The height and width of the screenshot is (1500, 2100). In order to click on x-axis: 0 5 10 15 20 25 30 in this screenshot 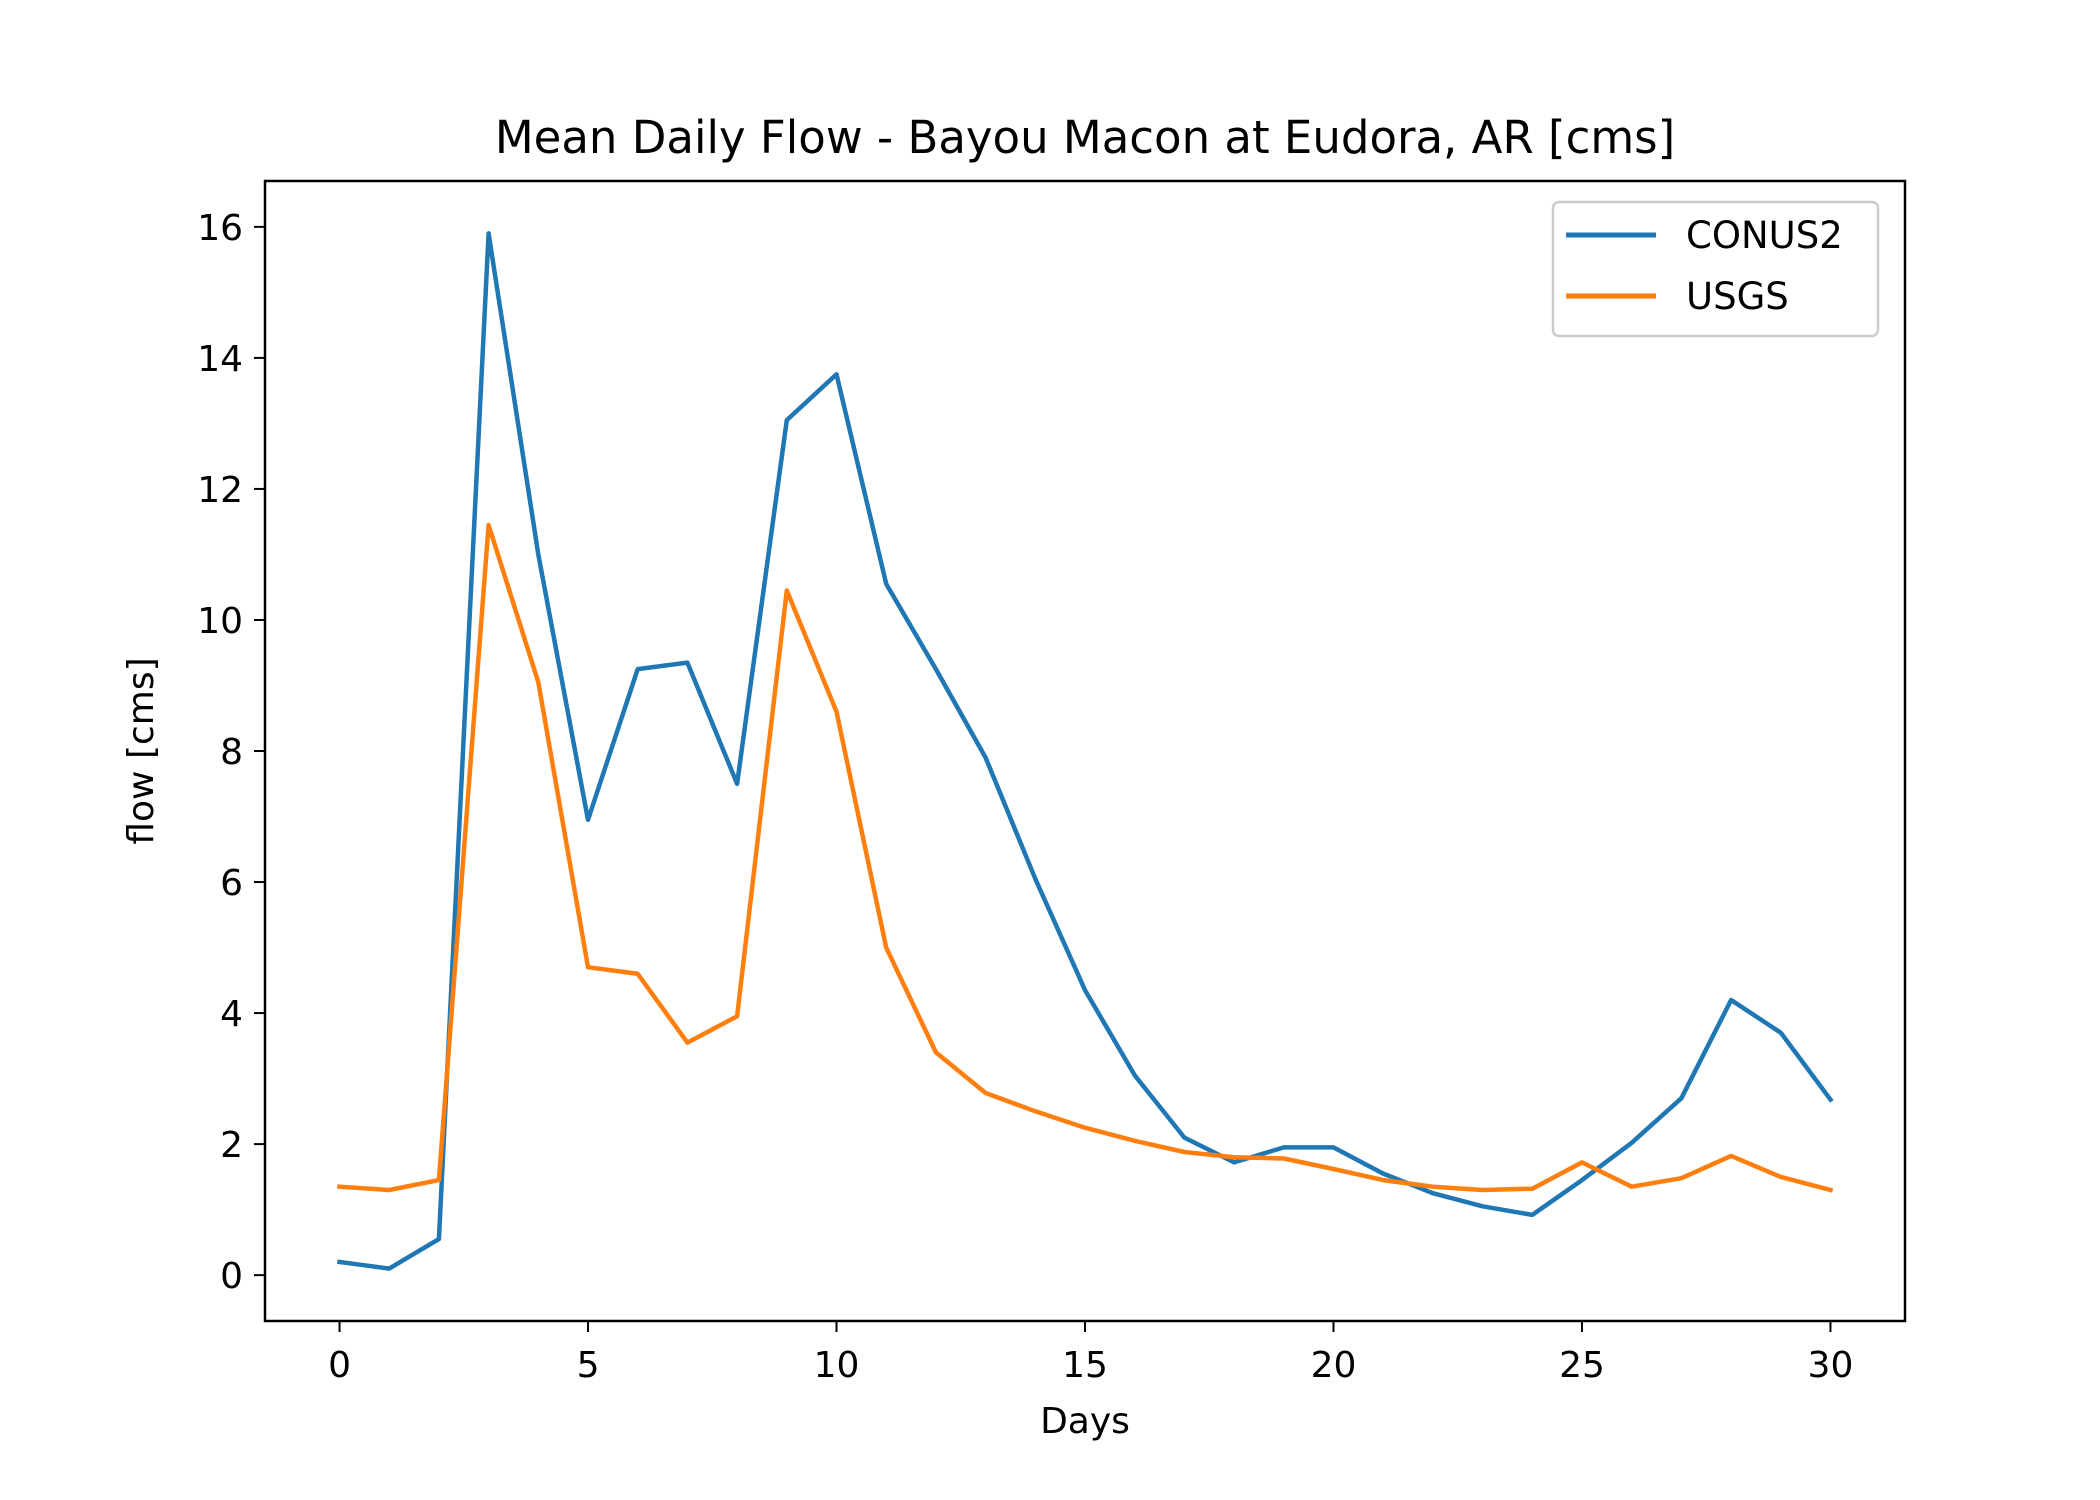, I will do `click(1090, 1353)`.